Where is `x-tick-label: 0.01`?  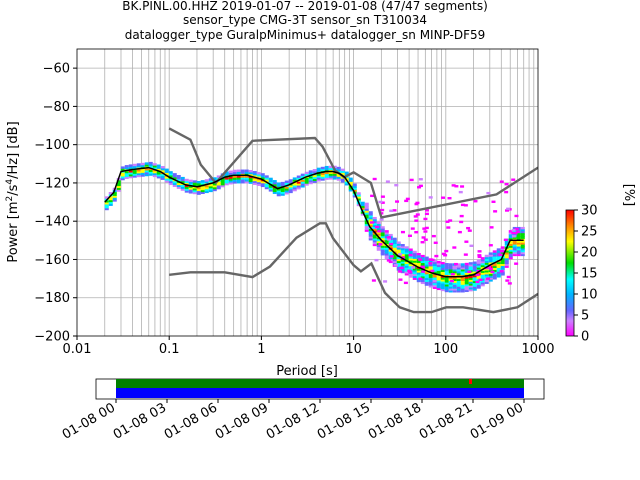
x-tick-label: 0.01 is located at coordinates (77, 349).